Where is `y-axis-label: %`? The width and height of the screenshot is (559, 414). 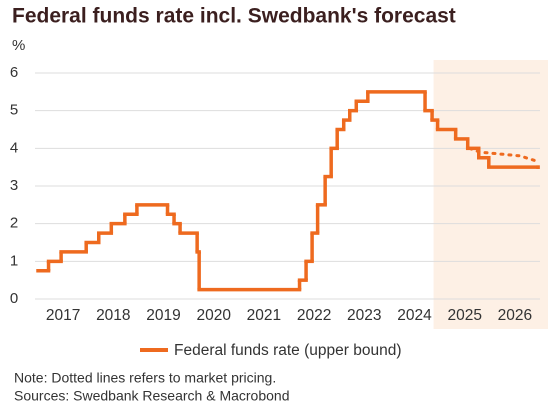 y-axis-label: % is located at coordinates (18, 45).